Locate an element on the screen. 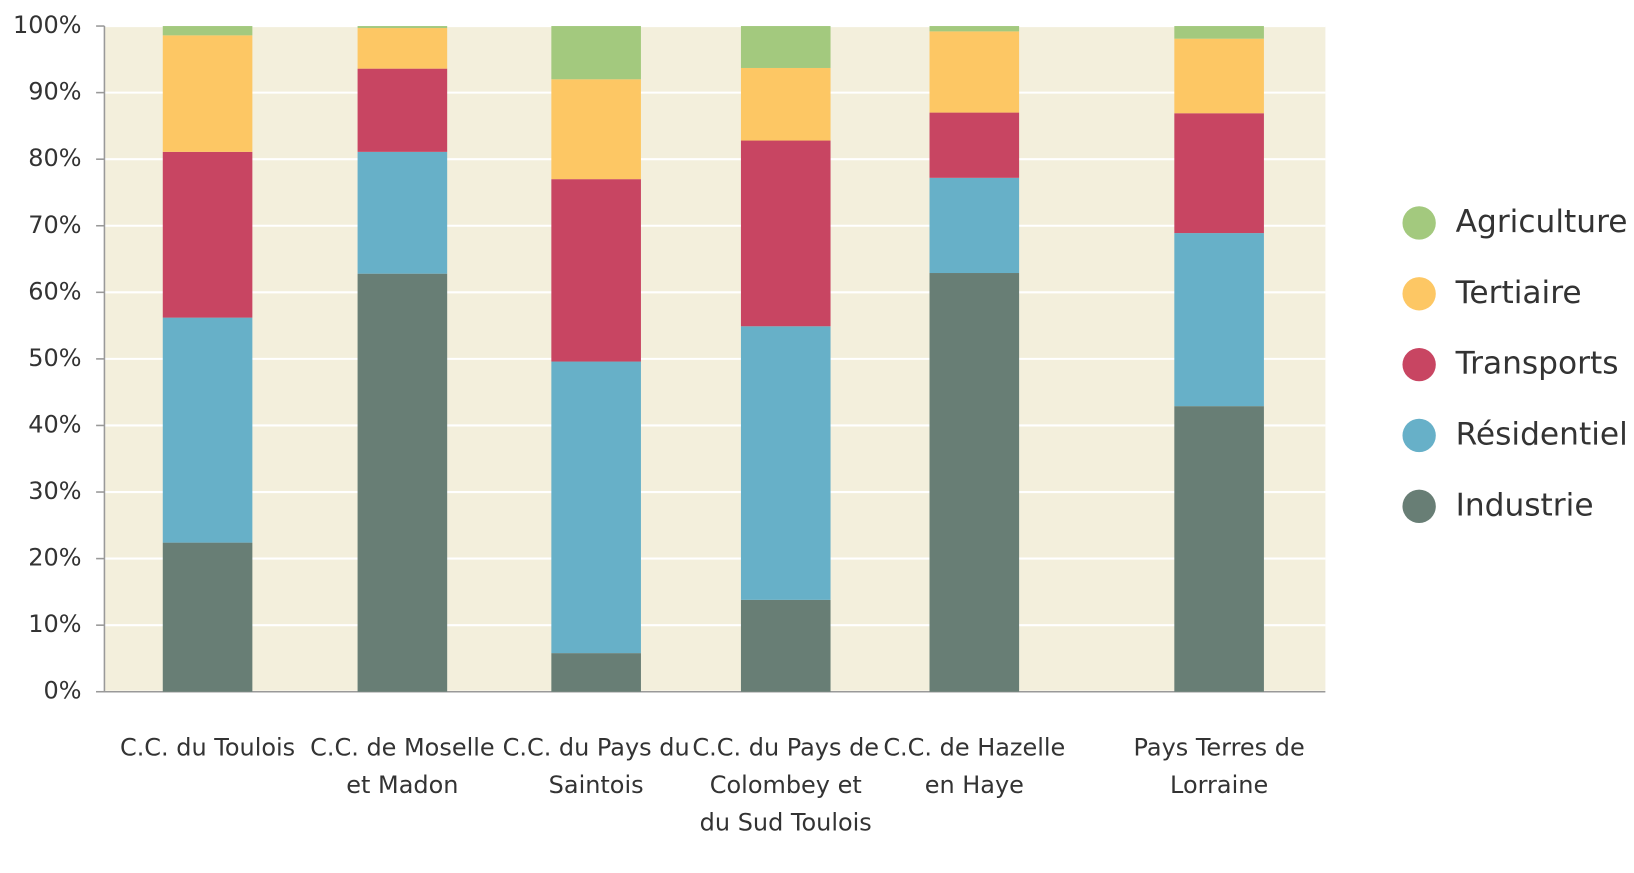 The width and height of the screenshot is (1634, 873). y-tick-label: 50% is located at coordinates (54, 358).